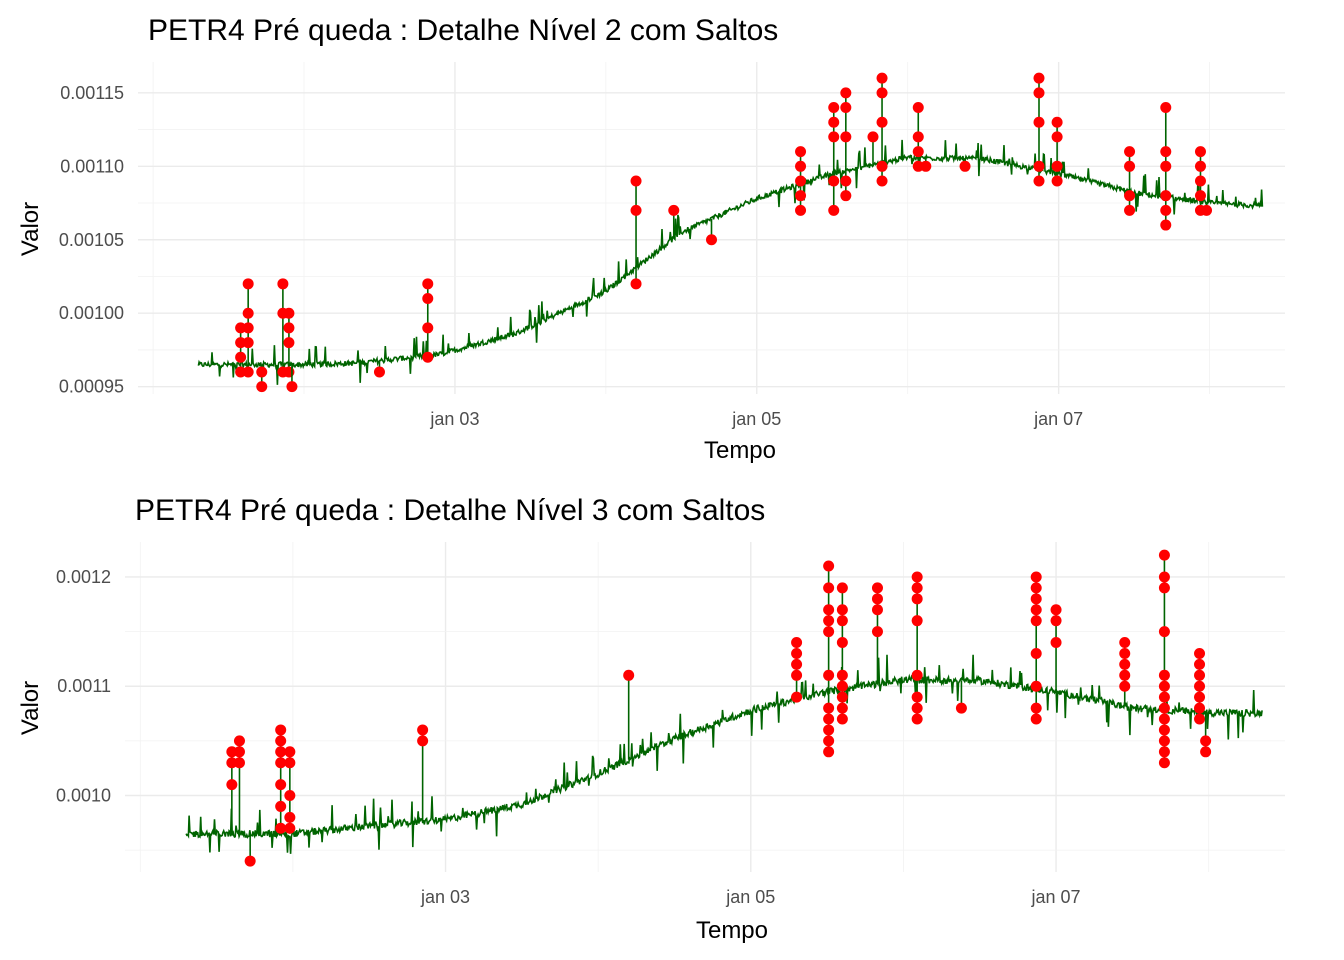 The image size is (1344, 960). Describe the element at coordinates (92, 93) in the screenshot. I see `y-tick-label: 0.00115` at that location.